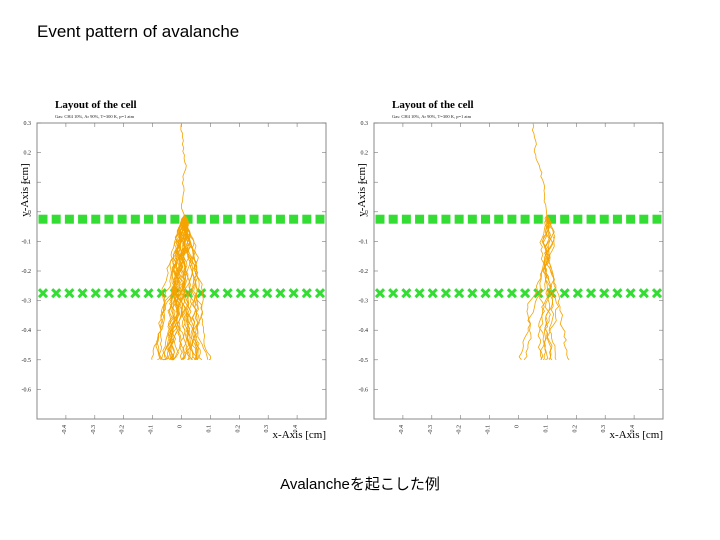  Describe the element at coordinates (460, 430) in the screenshot. I see `x-tick-label: -0.2` at that location.